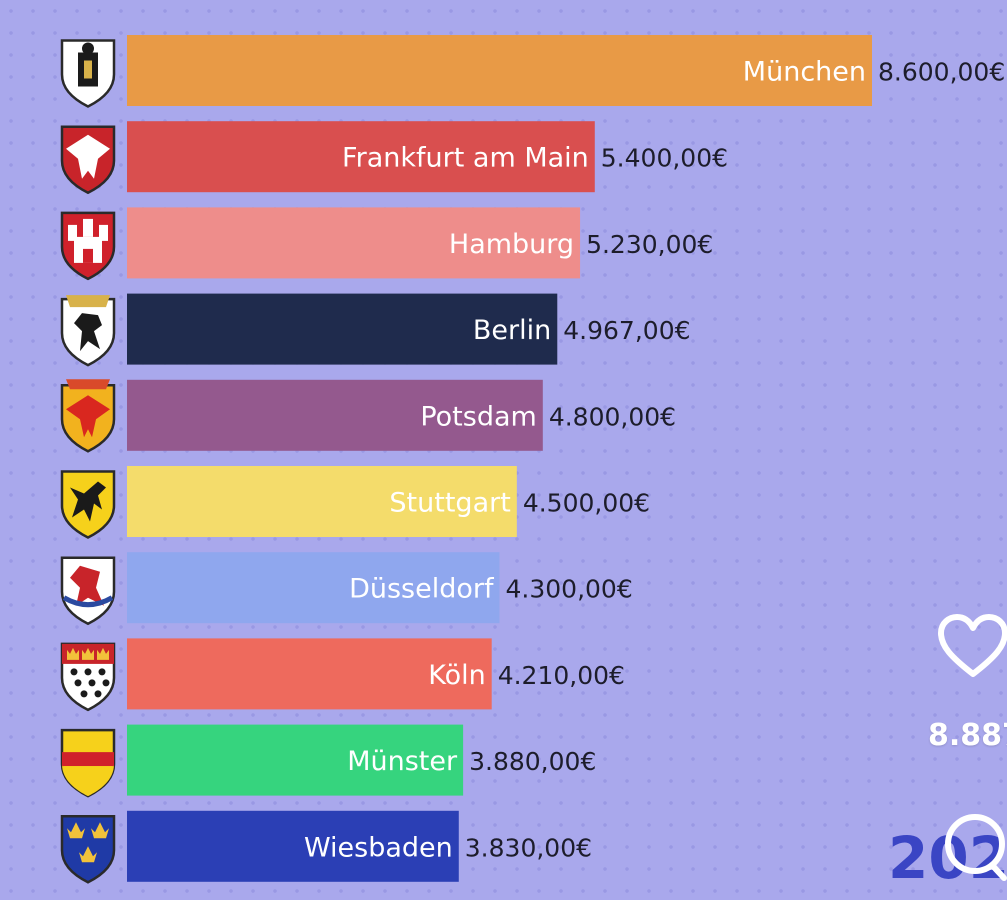  What do you see at coordinates (649, 244) in the screenshot?
I see `bar-value-label: 5.230,00€` at bounding box center [649, 244].